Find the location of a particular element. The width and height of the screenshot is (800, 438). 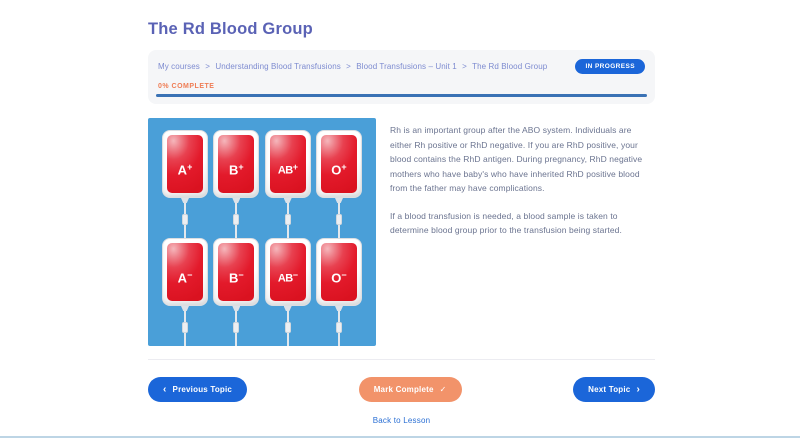

blood-bag: AB+ is located at coordinates (287, 184).